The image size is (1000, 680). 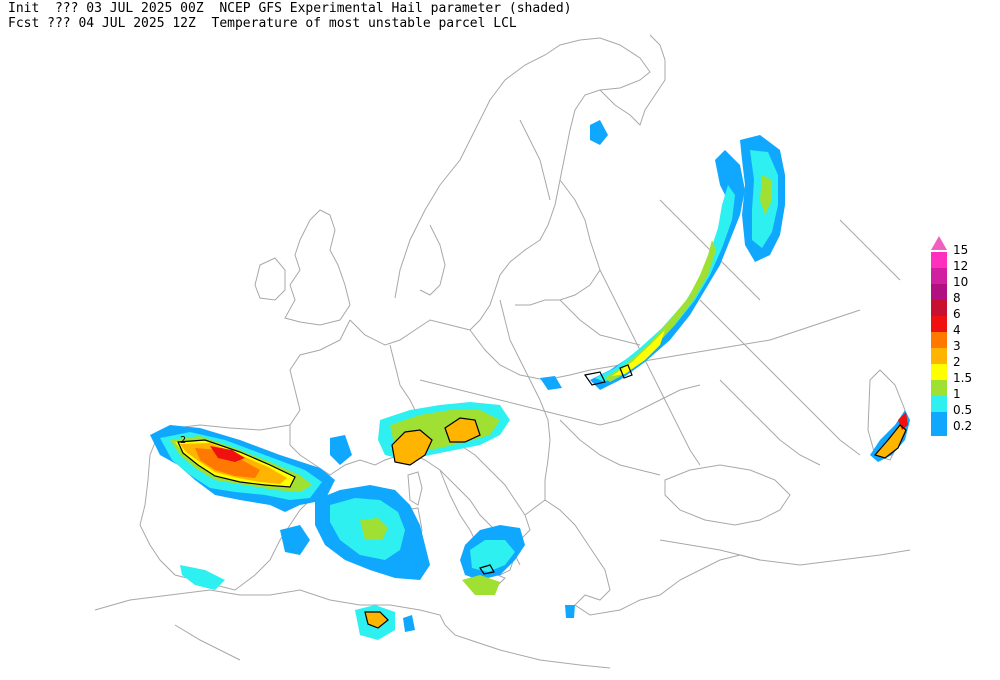 What do you see at coordinates (957, 362) in the screenshot?
I see `legend-label: 2` at bounding box center [957, 362].